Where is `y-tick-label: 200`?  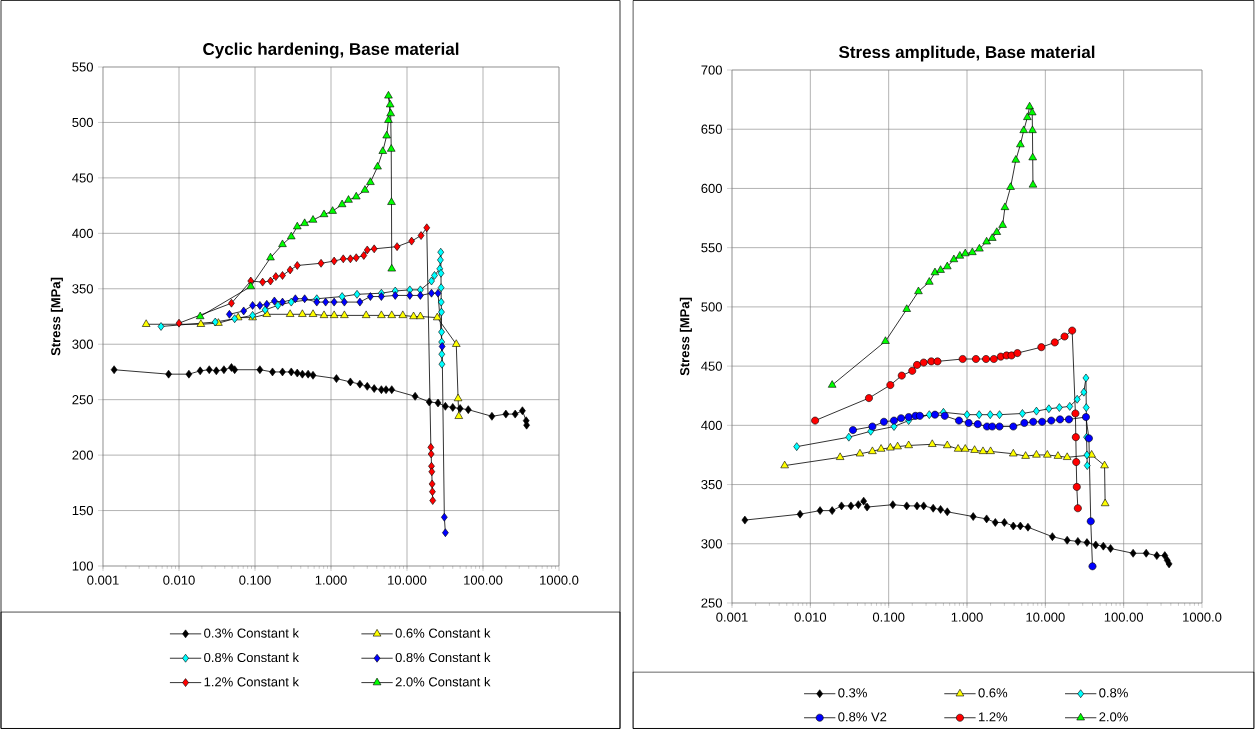
y-tick-label: 200 is located at coordinates (82, 455).